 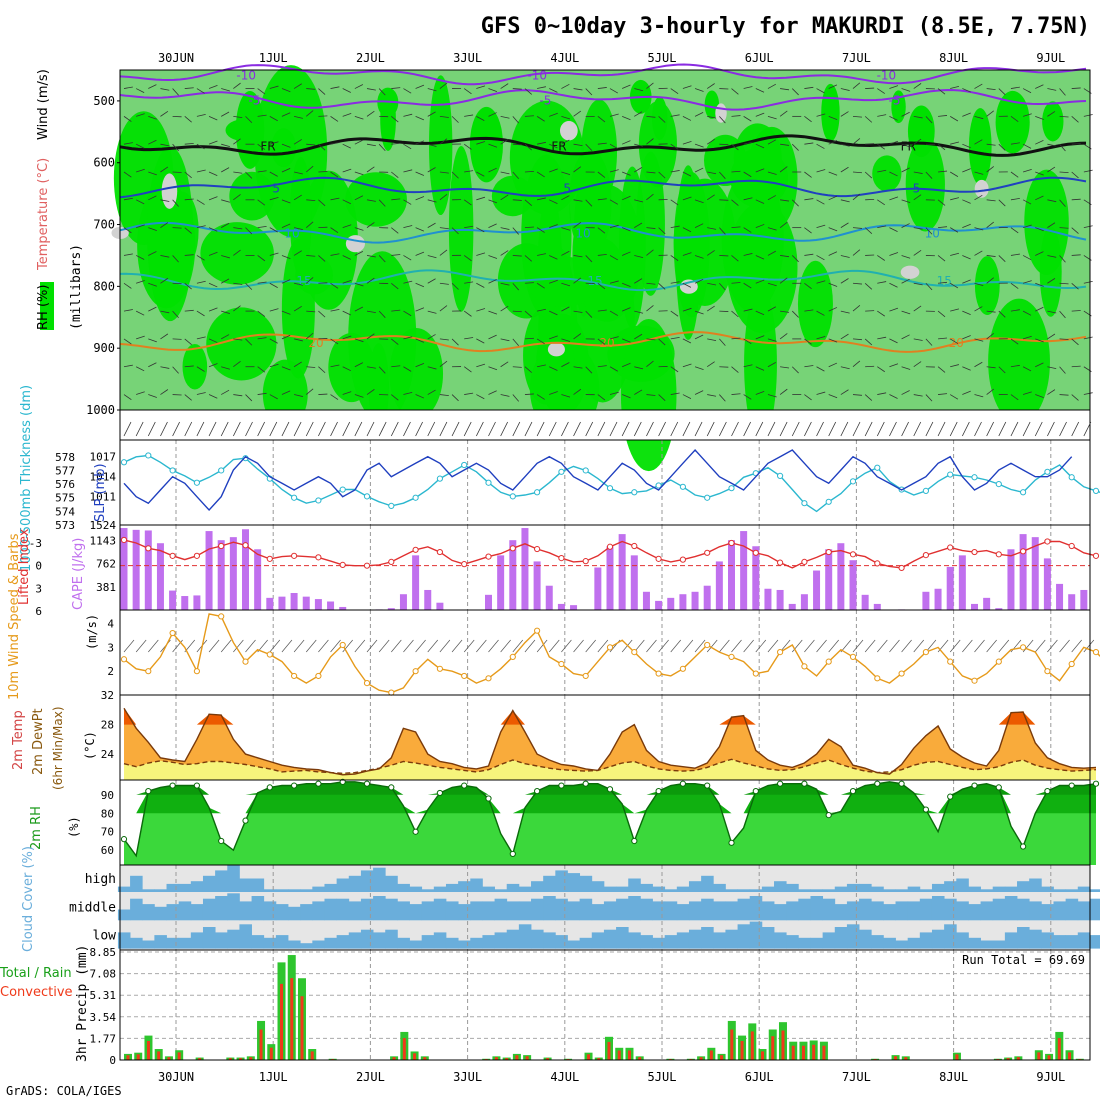 I want to click on date-label-top: 5JUL, so click(x=662, y=58).